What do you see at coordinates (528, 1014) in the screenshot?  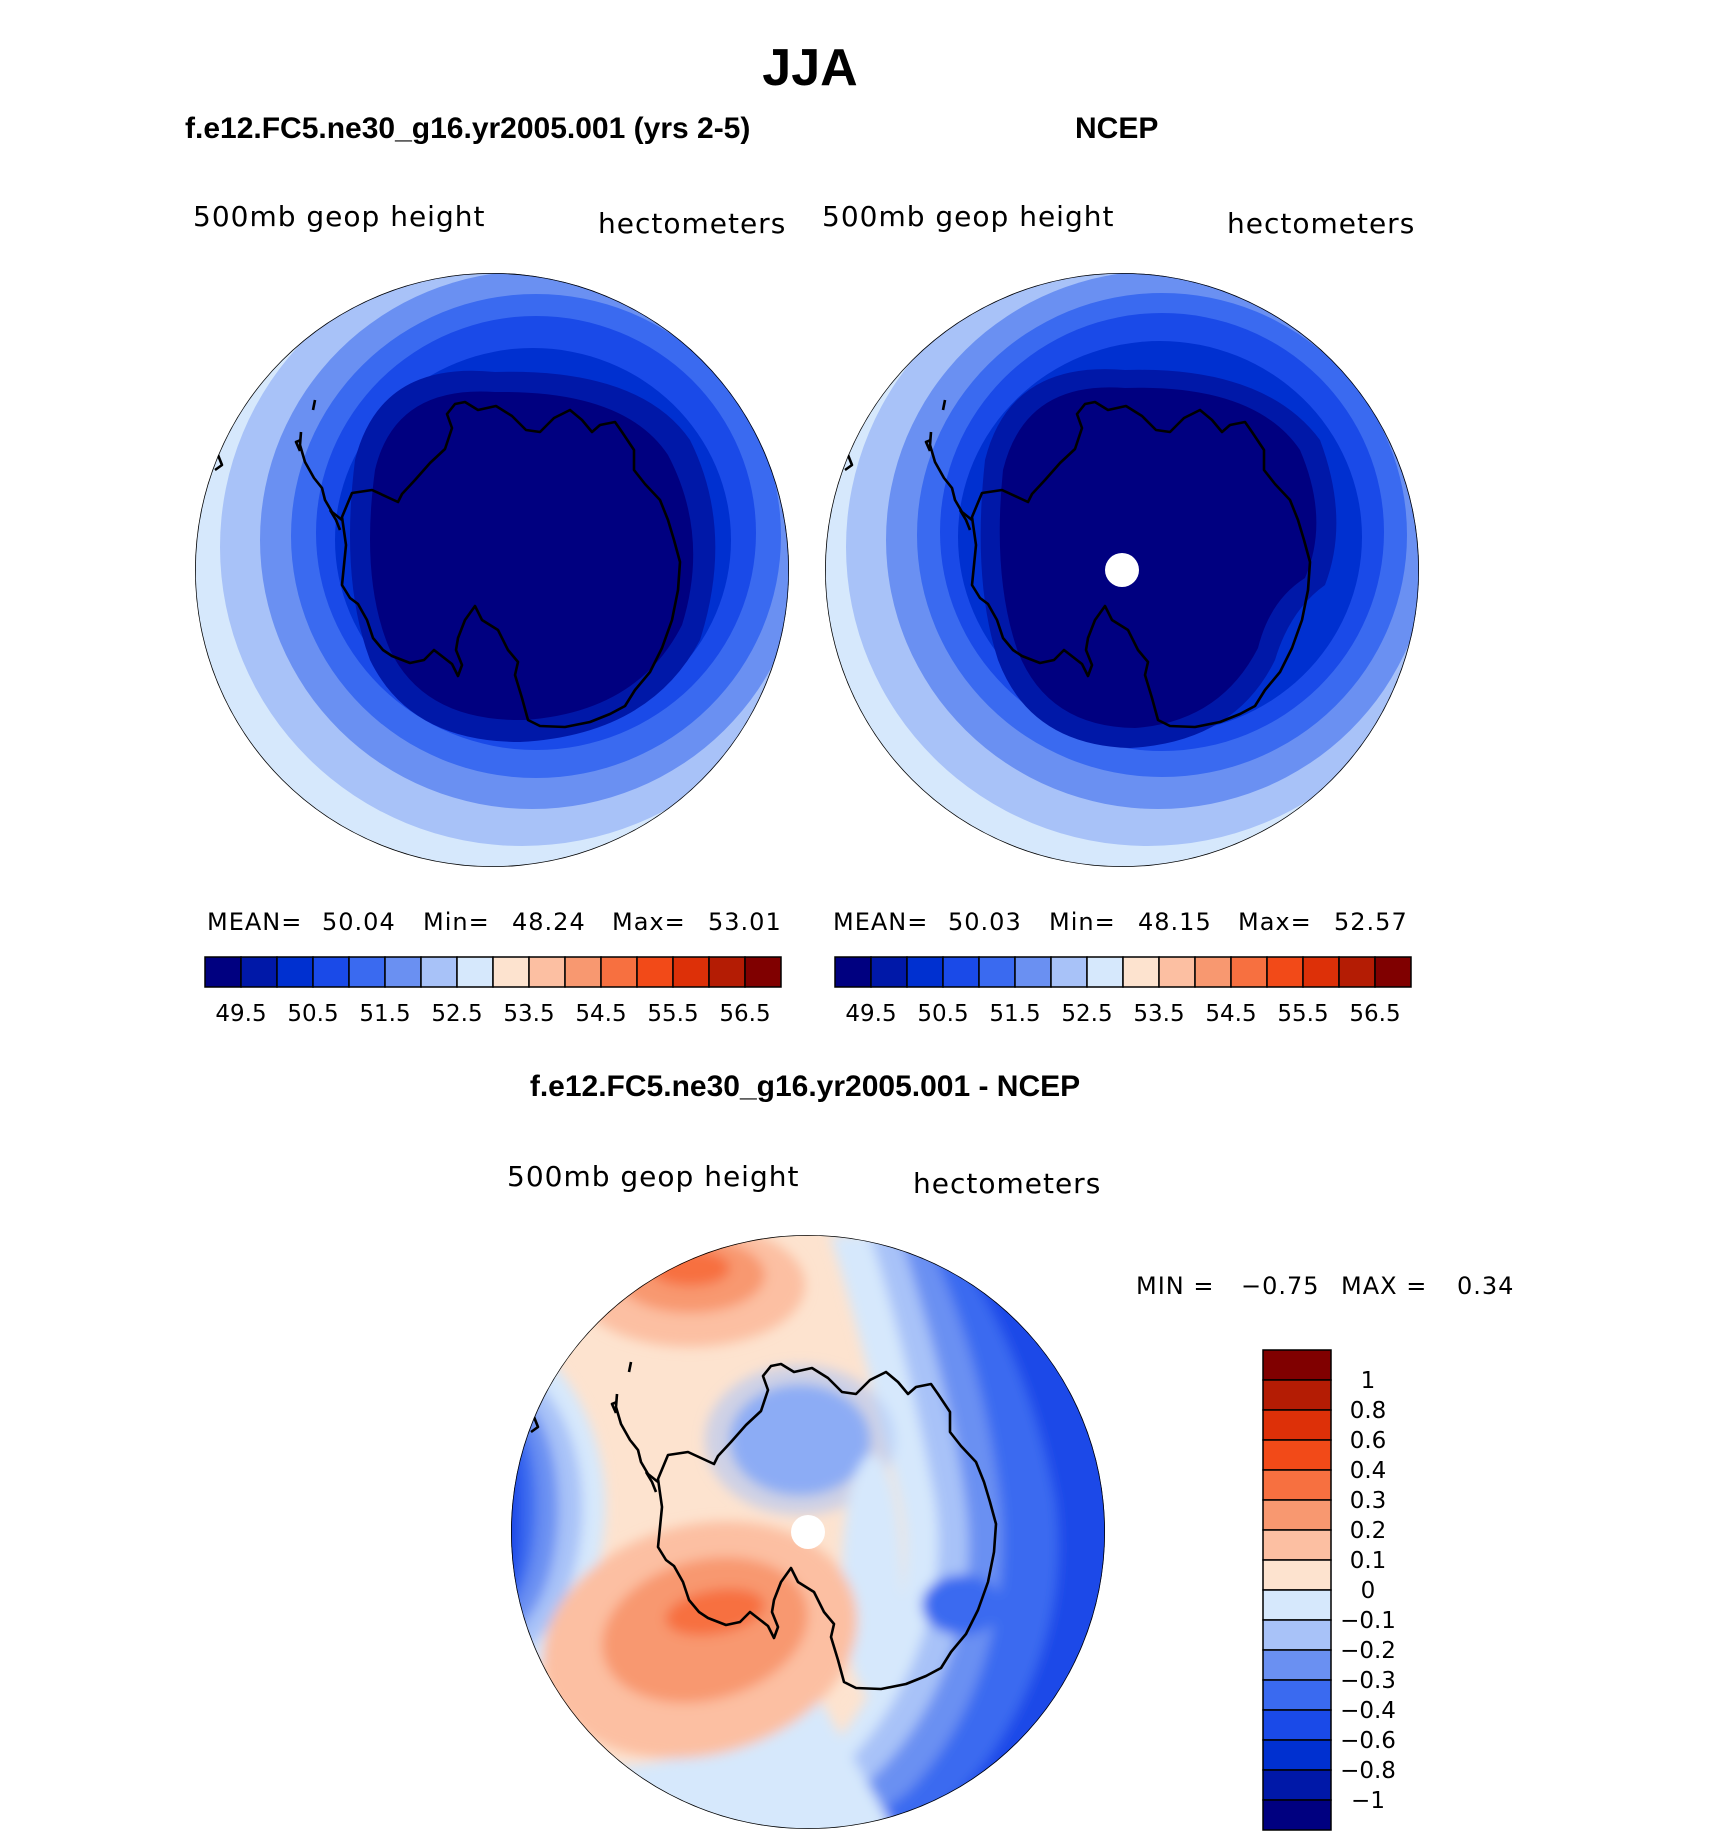 I see `model-colorbar-tick-label: 53.5` at bounding box center [528, 1014].